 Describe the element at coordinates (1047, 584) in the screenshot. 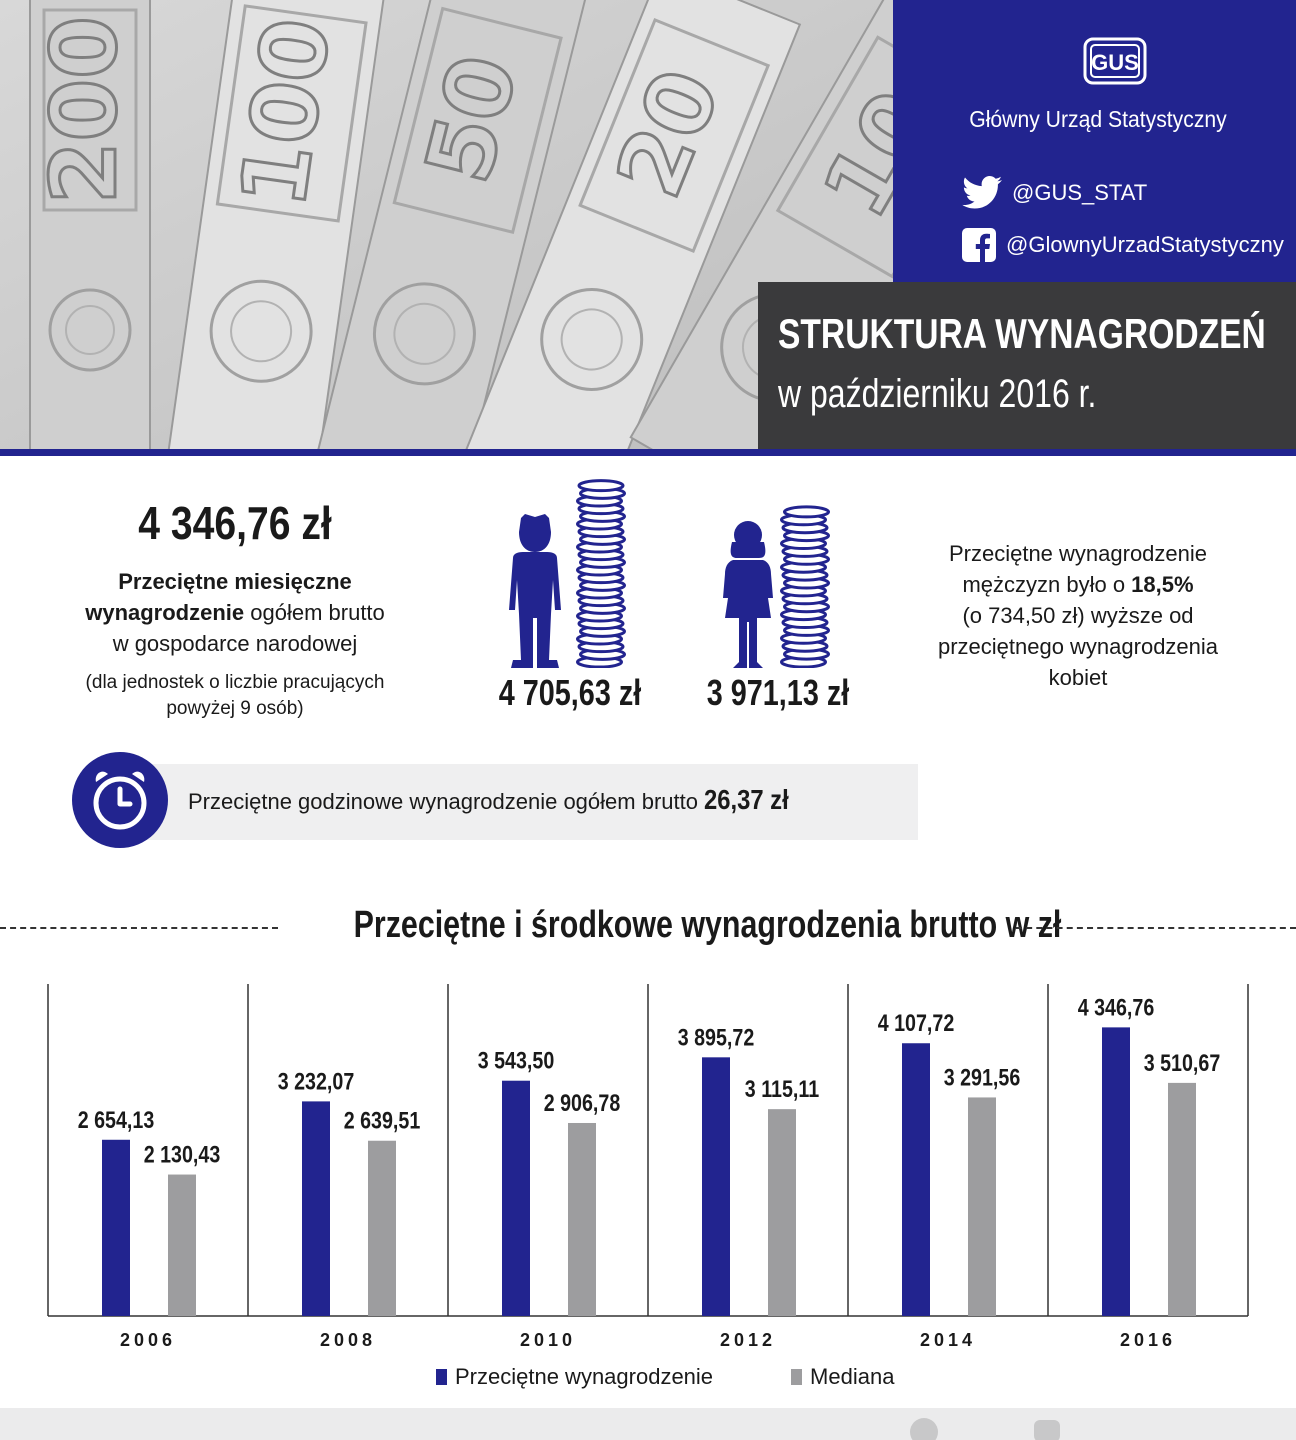

I see `gap-line2a: mężczyzn było o` at that location.